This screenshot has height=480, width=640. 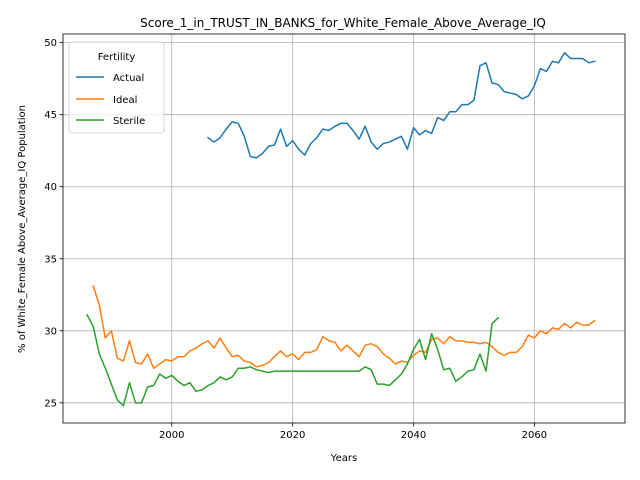 I want to click on series-line-actual, so click(x=401, y=105).